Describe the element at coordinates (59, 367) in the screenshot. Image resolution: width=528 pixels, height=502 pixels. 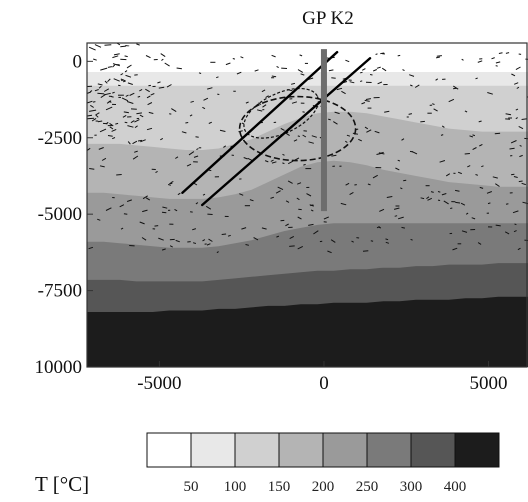
I see `y-tick-label: 10000` at that location.